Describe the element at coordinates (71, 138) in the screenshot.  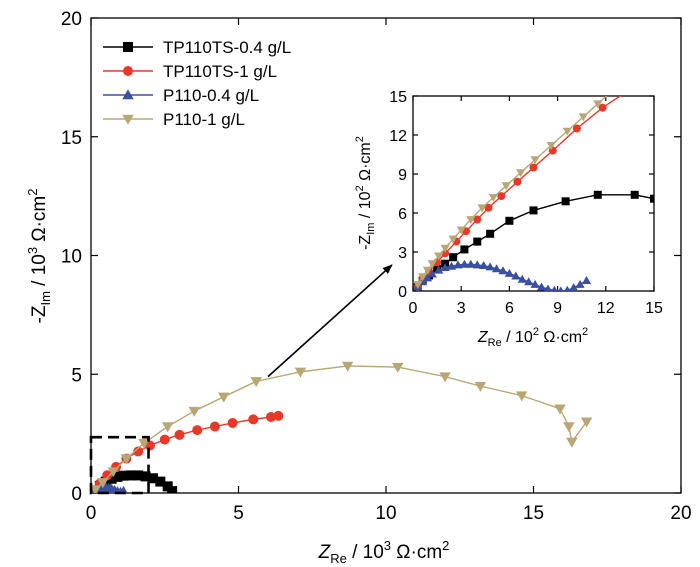
I see `main-y-tick-label: 15` at that location.